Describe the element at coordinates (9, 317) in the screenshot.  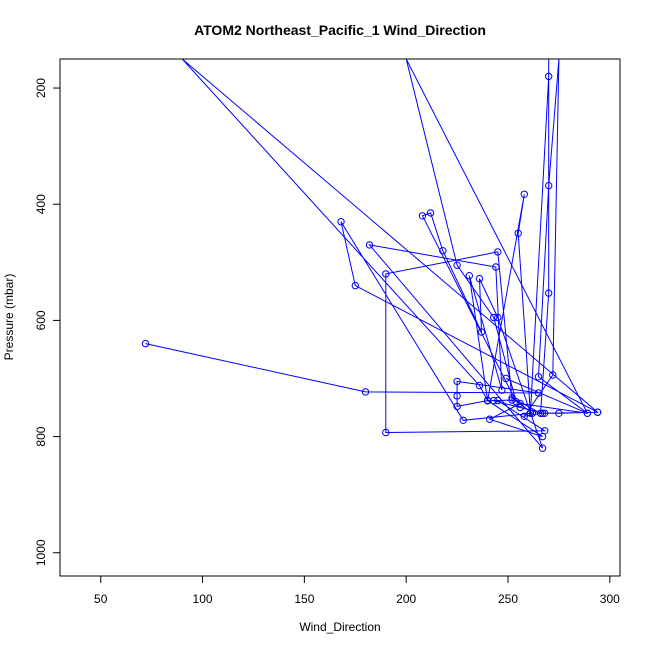
I see `y-axis-label: Pressure (mbar)` at that location.